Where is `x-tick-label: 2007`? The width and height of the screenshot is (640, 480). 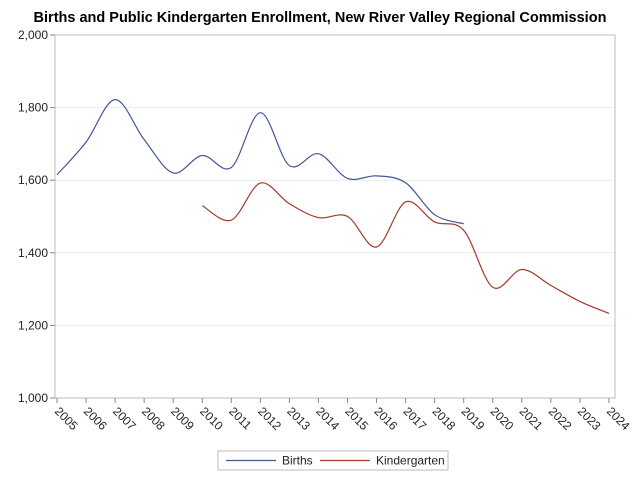
x-tick-label: 2007 is located at coordinates (124, 418).